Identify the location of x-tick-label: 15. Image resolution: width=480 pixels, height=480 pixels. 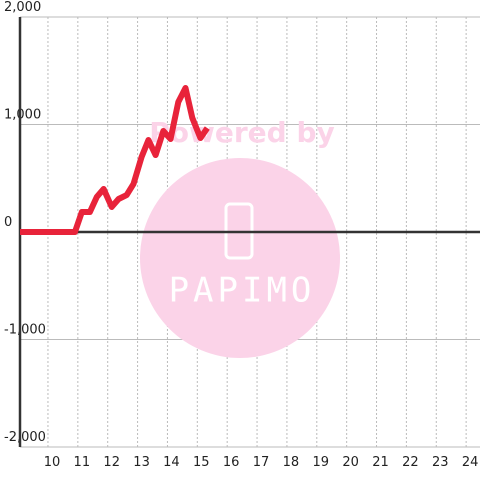
(201, 462).